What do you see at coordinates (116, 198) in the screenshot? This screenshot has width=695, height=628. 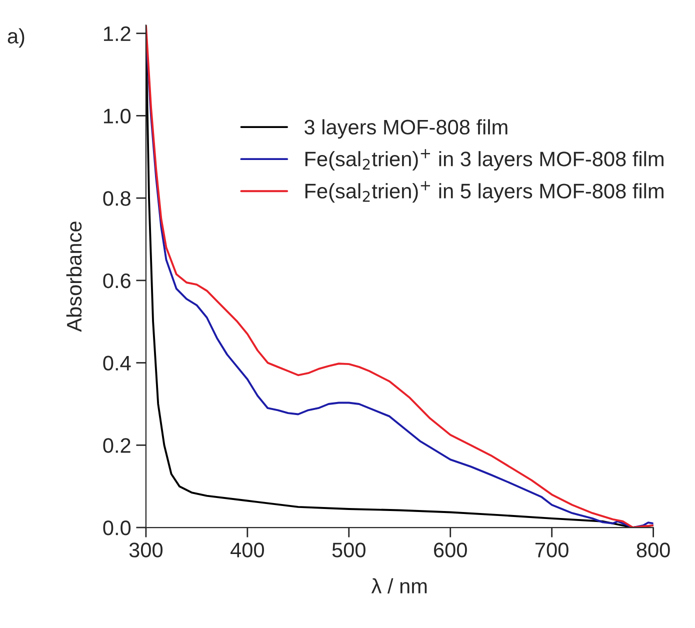 I see `y-tick-label: 0.8` at bounding box center [116, 198].